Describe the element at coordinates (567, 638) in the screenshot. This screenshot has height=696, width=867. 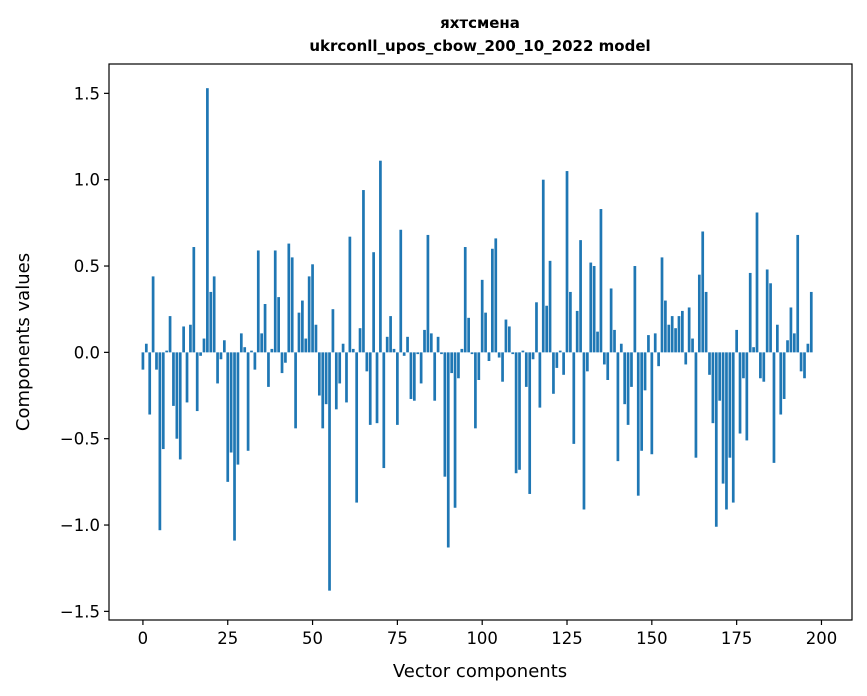
I see `x-tick-label: 125` at that location.